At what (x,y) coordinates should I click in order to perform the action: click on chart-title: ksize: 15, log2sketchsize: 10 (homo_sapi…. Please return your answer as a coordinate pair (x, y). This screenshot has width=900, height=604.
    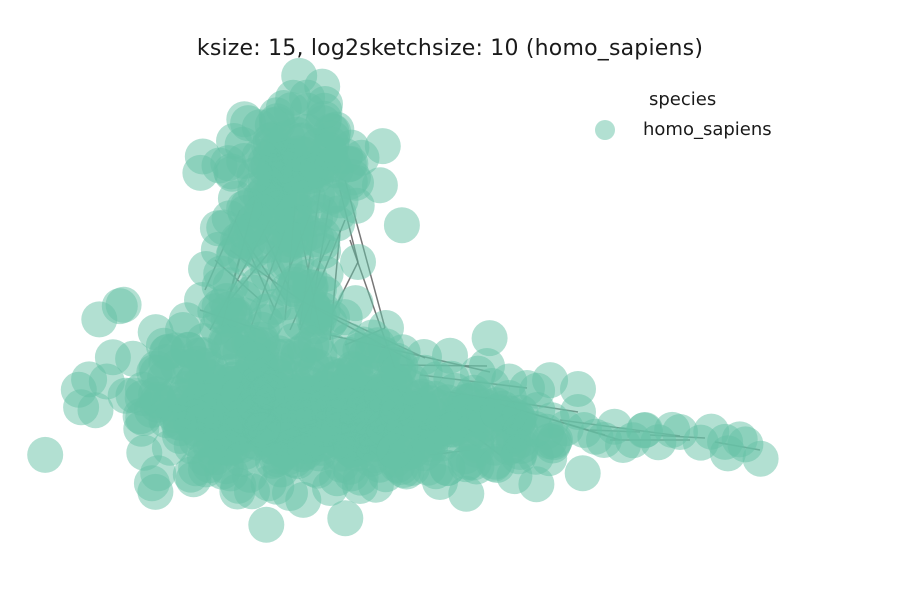
    Looking at the image, I should click on (450, 48).